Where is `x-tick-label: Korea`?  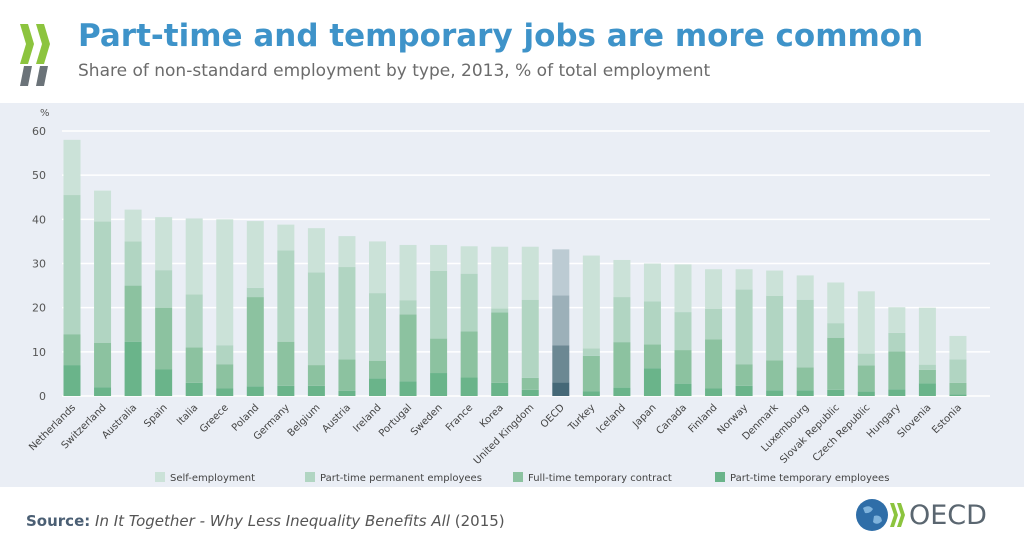
x-tick-label: Korea is located at coordinates (492, 416).